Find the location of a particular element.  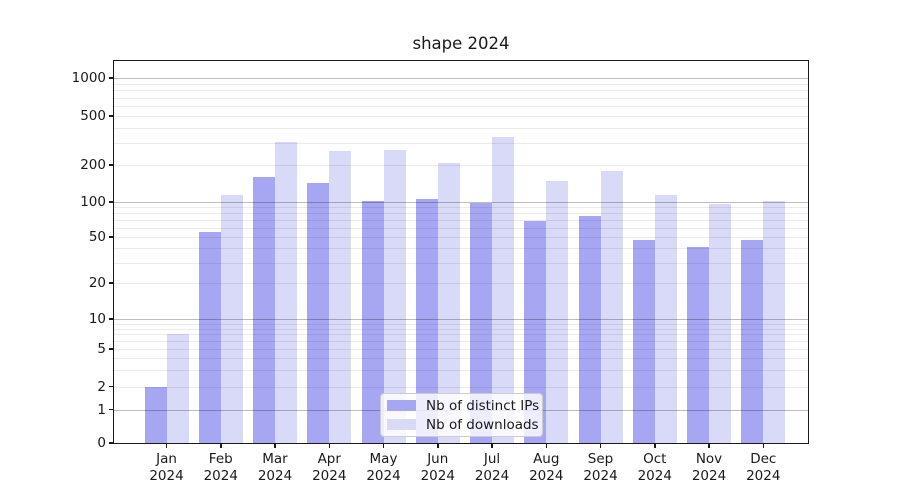

y-tick-label: 500 is located at coordinates (93, 116).